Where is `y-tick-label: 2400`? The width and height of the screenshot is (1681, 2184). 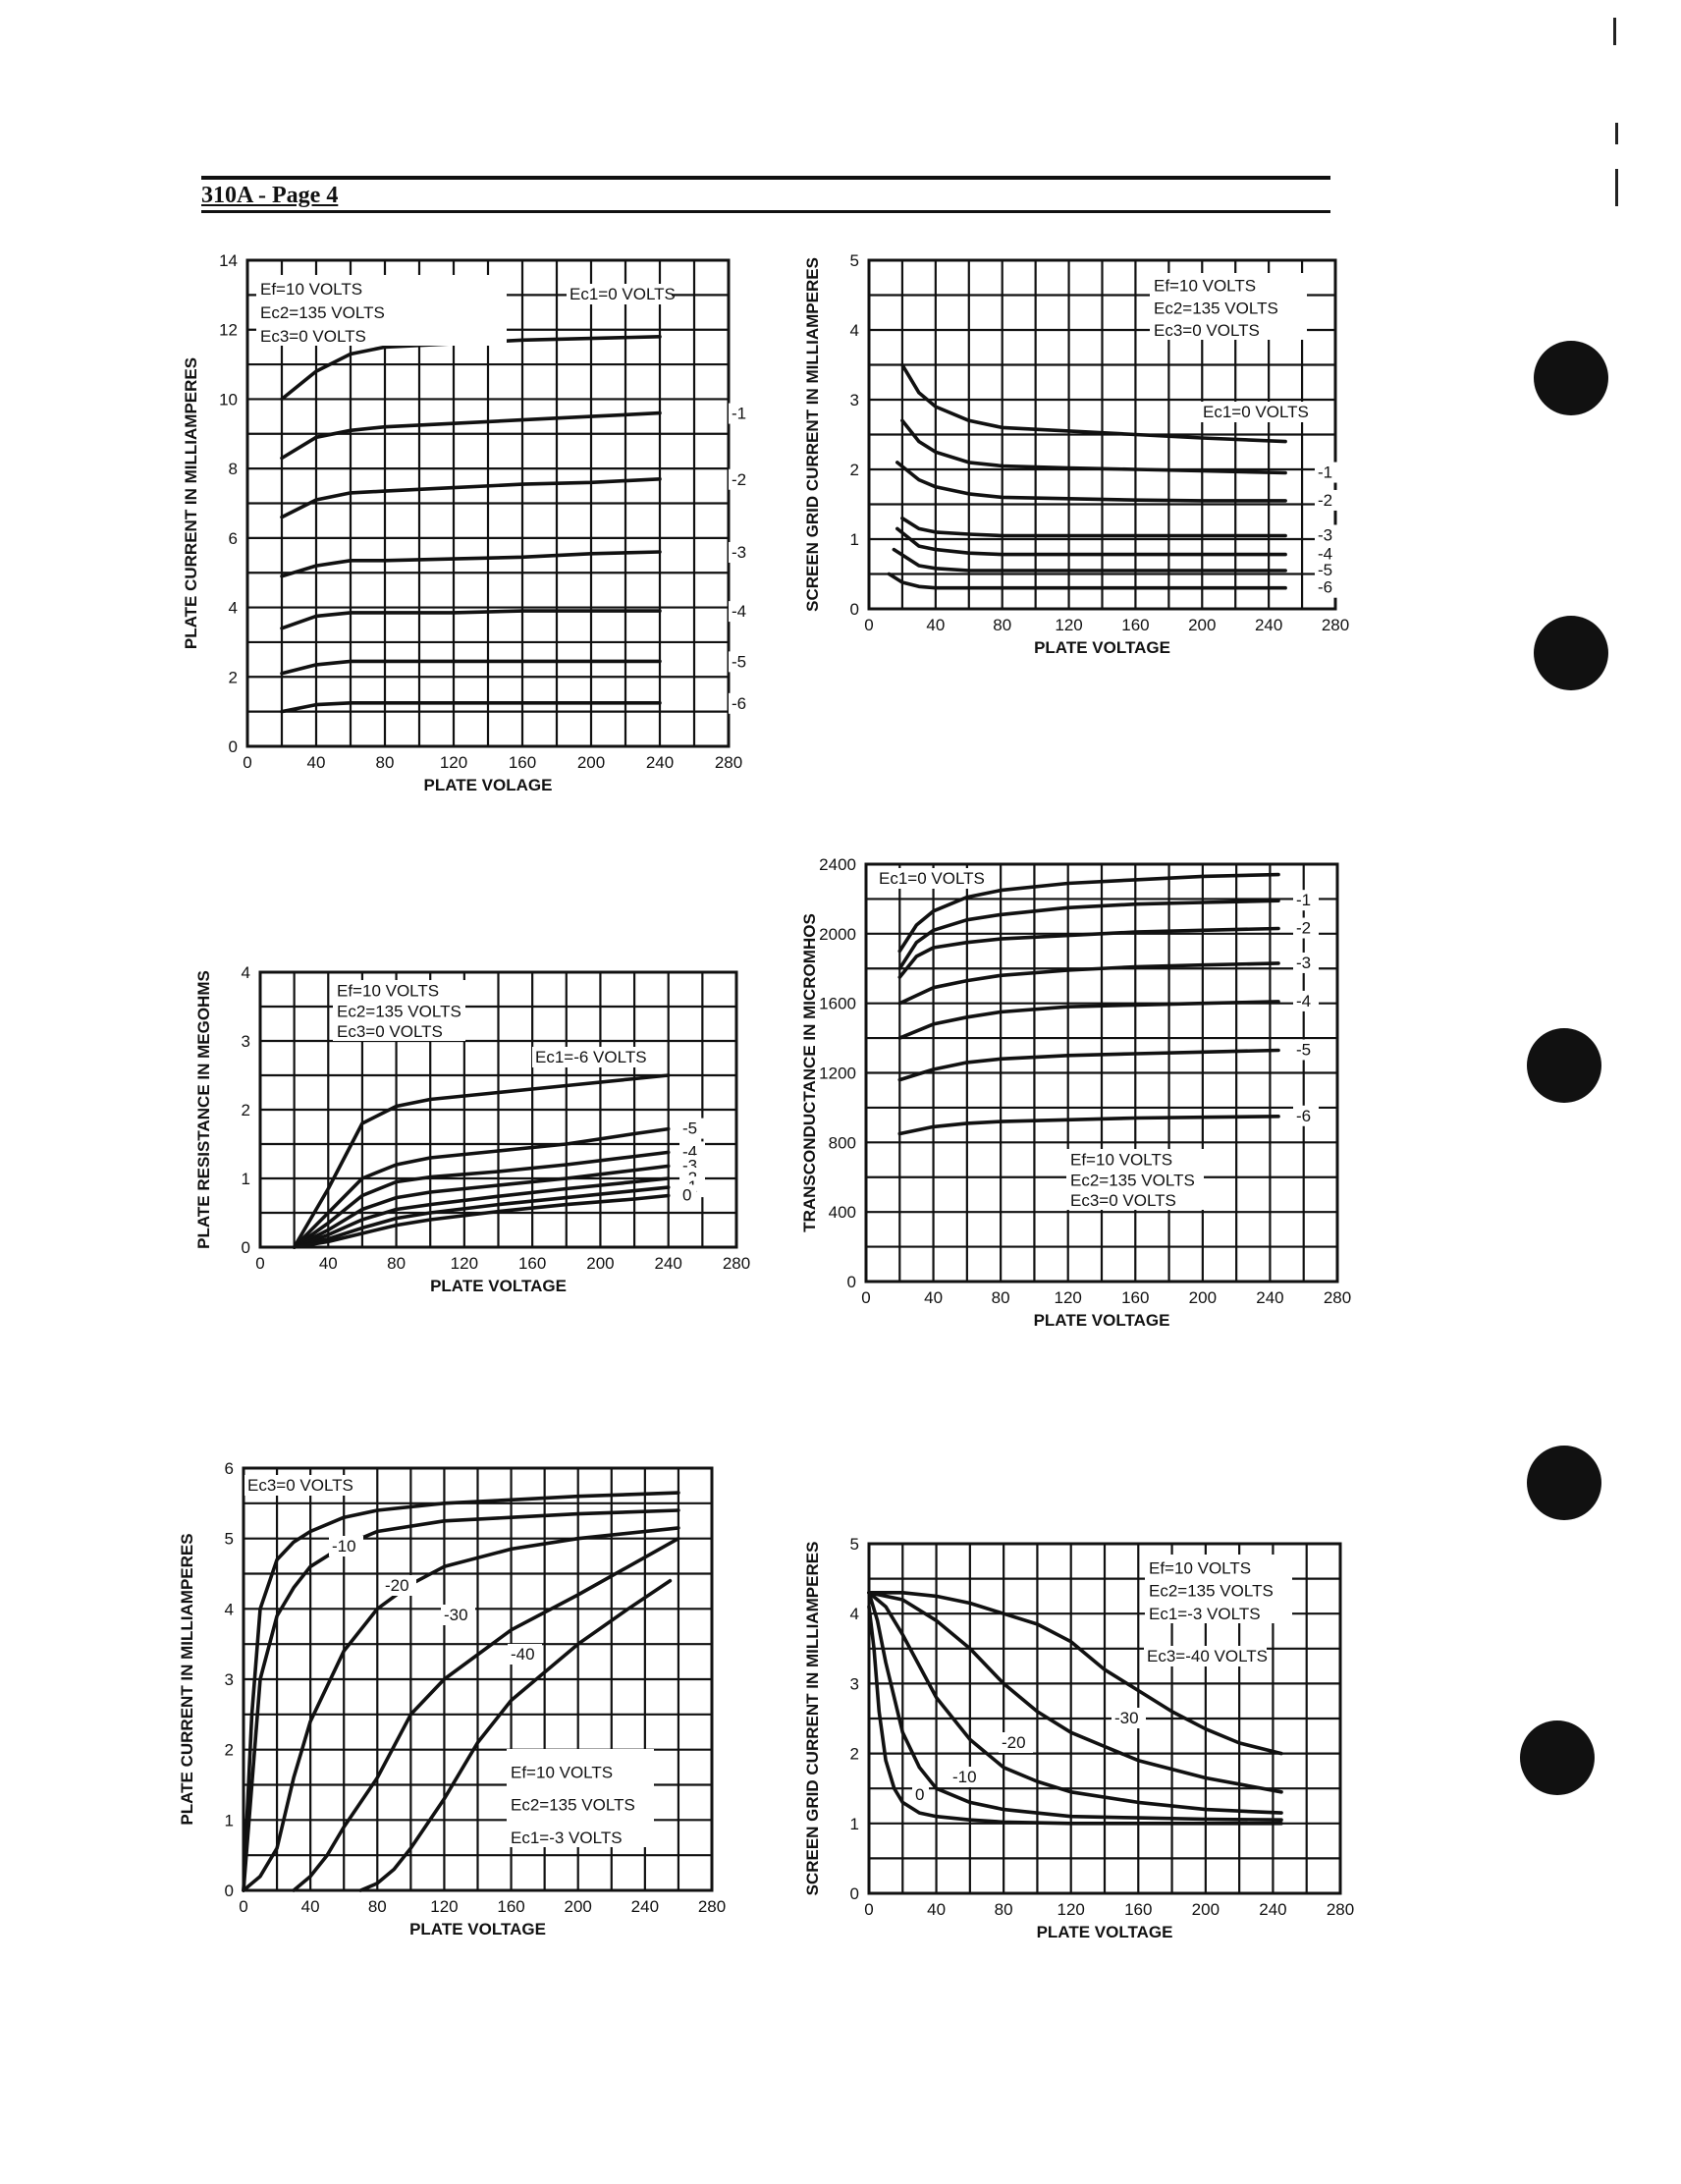
y-tick-label: 2400 is located at coordinates (837, 864).